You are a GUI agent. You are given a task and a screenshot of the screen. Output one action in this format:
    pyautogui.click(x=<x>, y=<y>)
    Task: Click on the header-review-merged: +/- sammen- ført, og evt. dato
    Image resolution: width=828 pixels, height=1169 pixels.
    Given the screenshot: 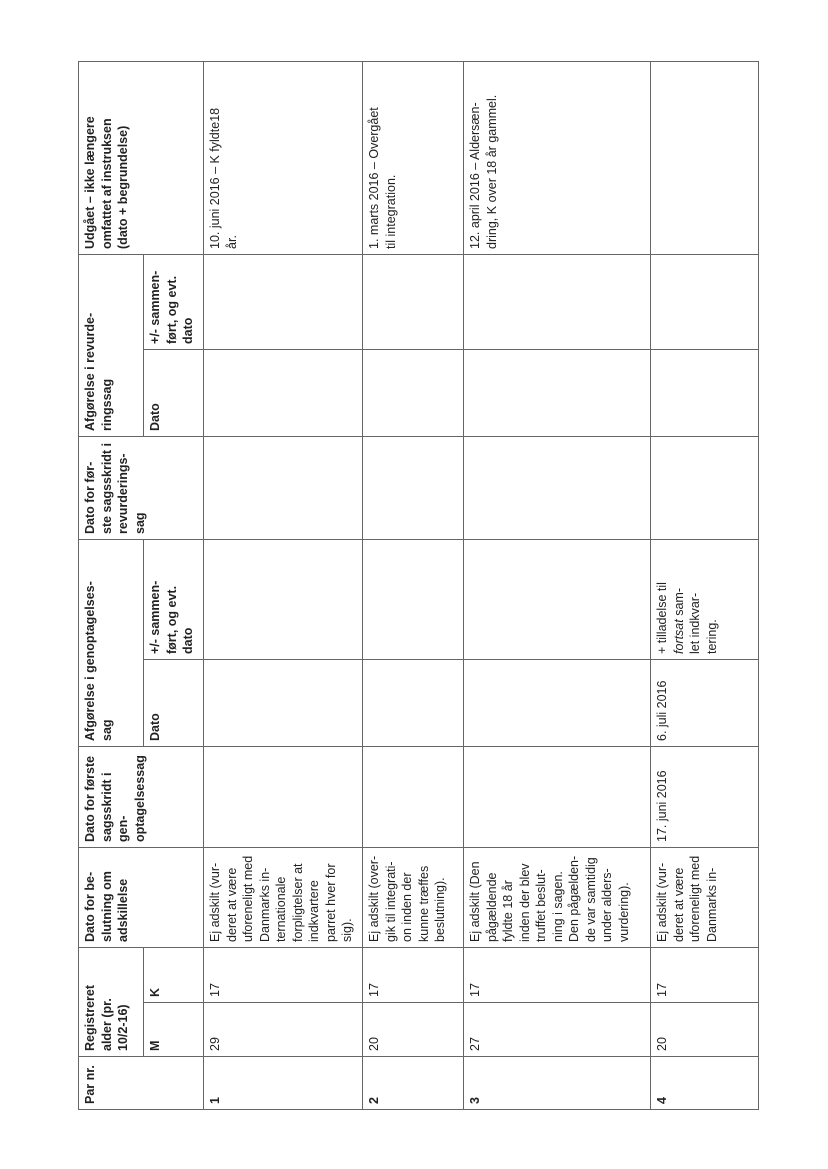 What is the action you would take?
    pyautogui.click(x=173, y=302)
    